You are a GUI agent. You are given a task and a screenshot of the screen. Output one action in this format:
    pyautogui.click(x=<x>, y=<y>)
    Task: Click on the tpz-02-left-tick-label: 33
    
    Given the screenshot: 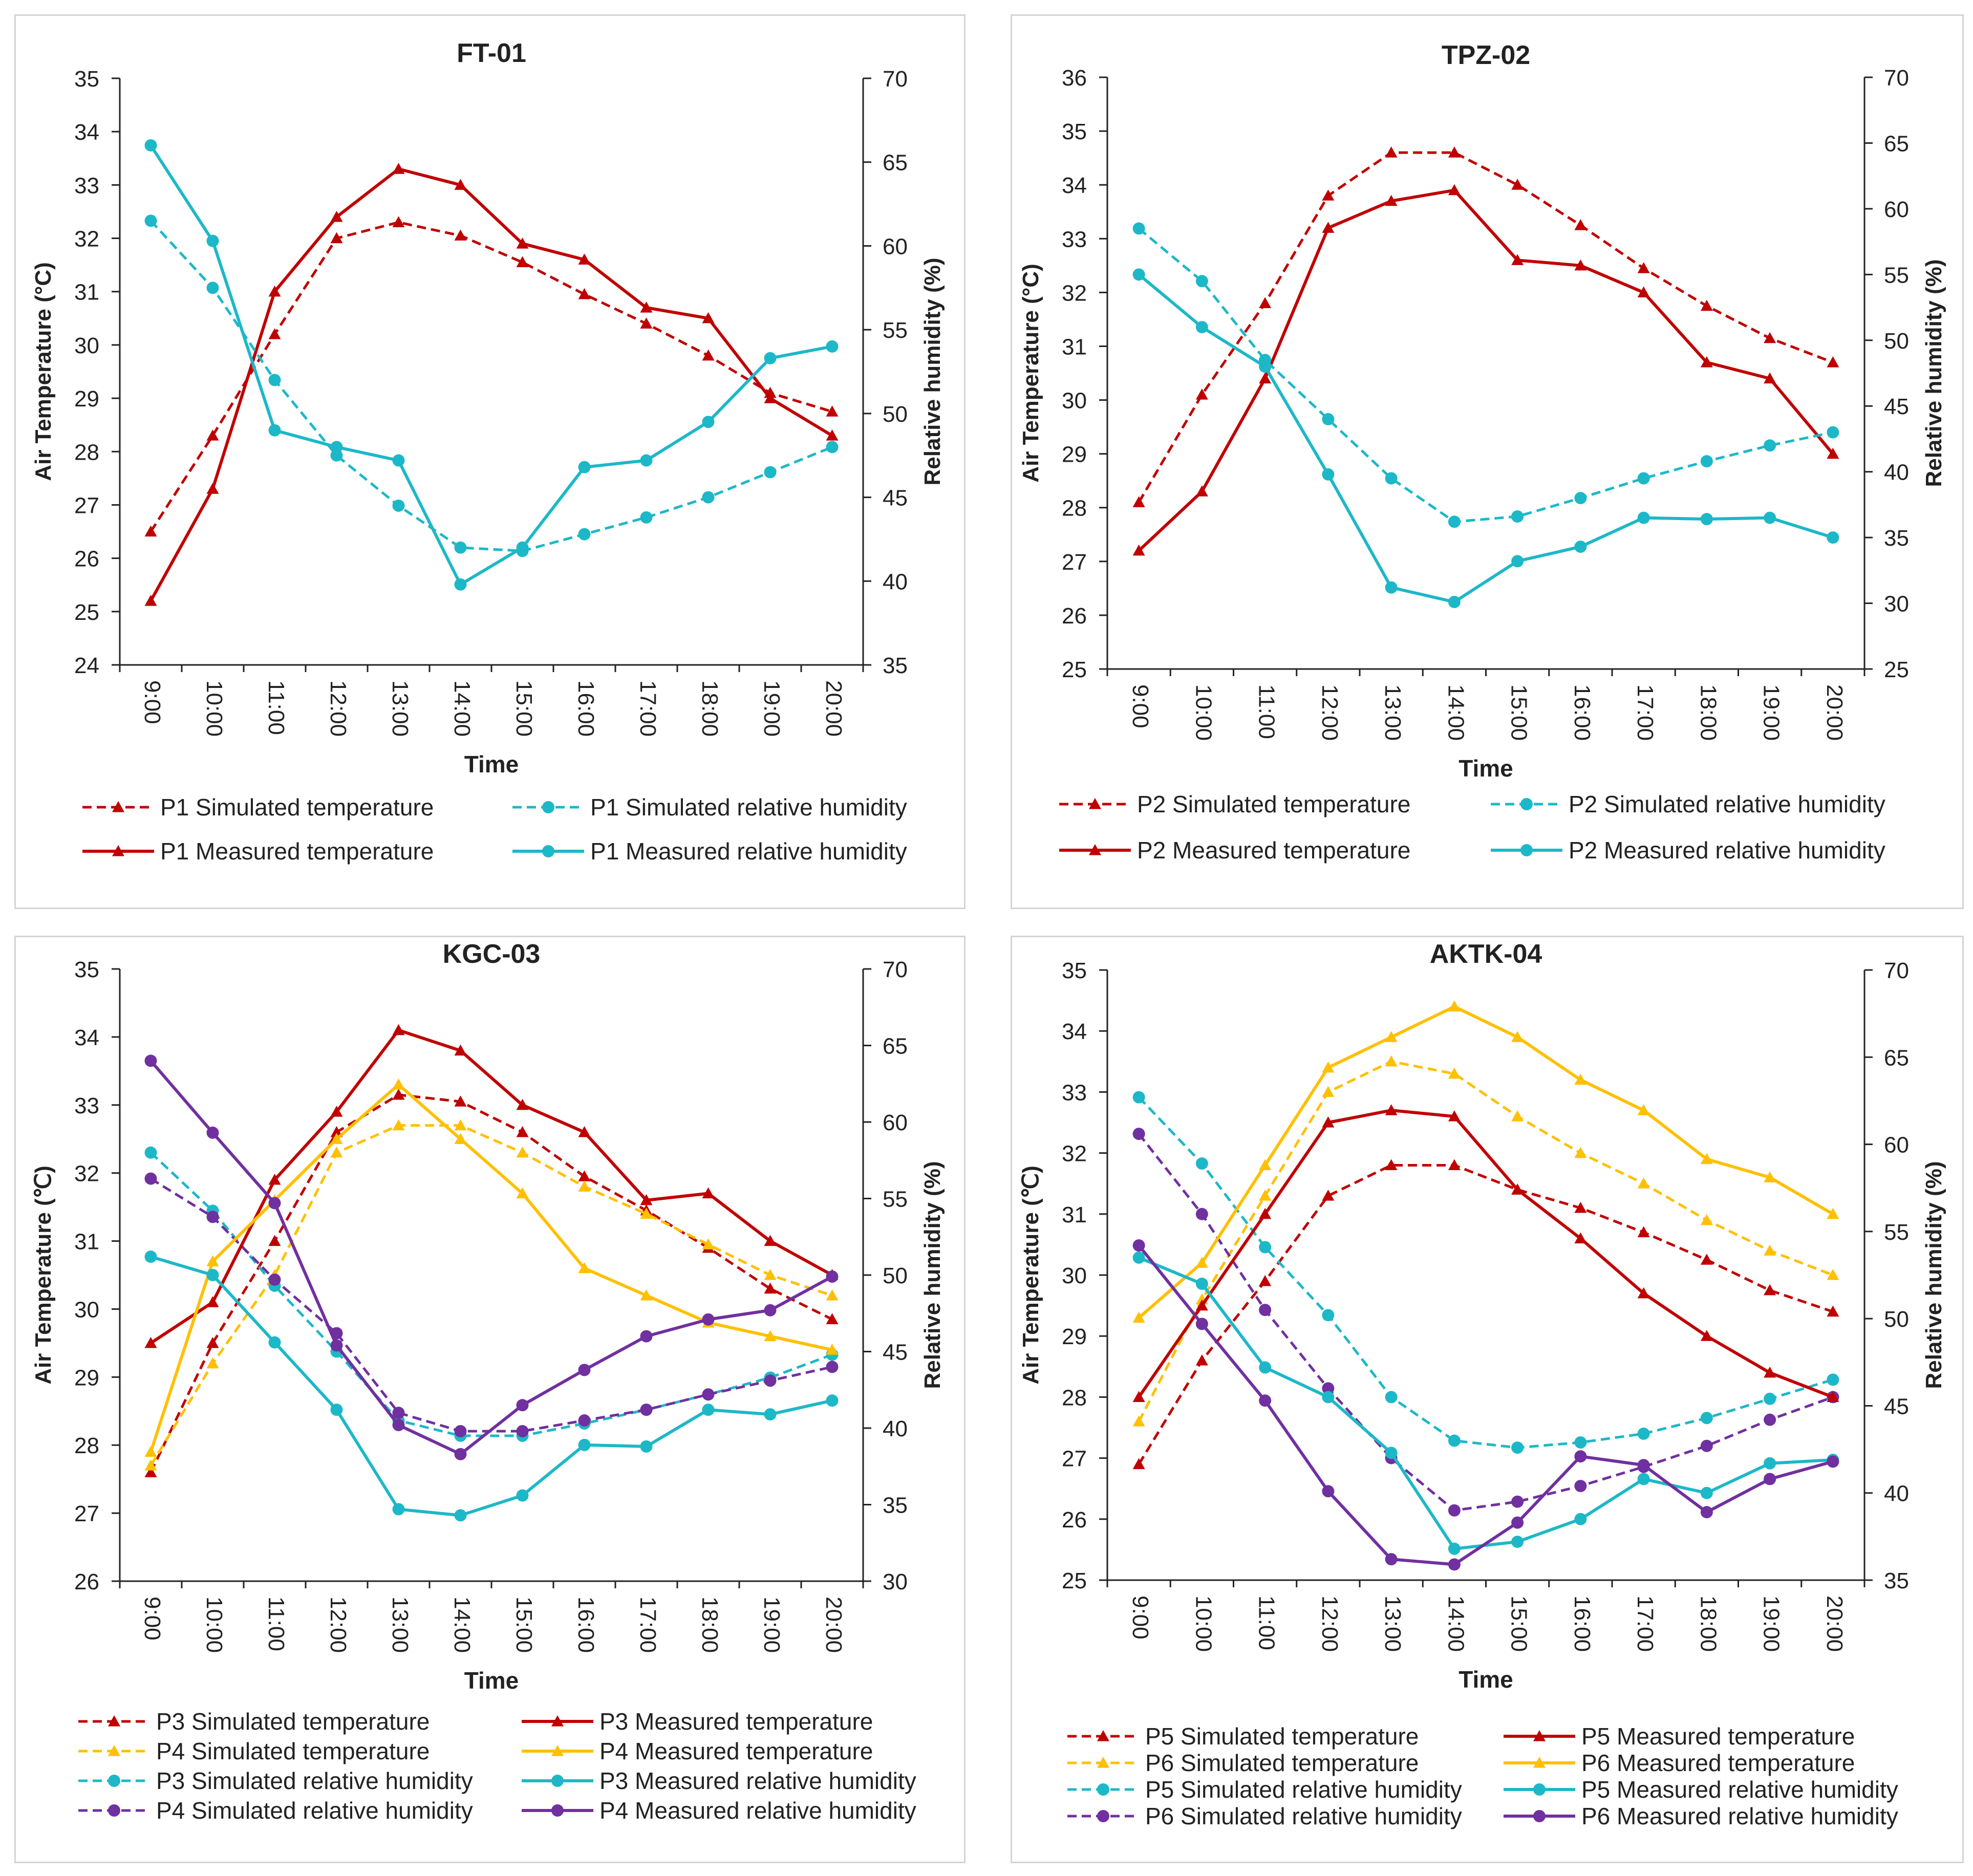 What is the action you would take?
    pyautogui.click(x=1074, y=239)
    